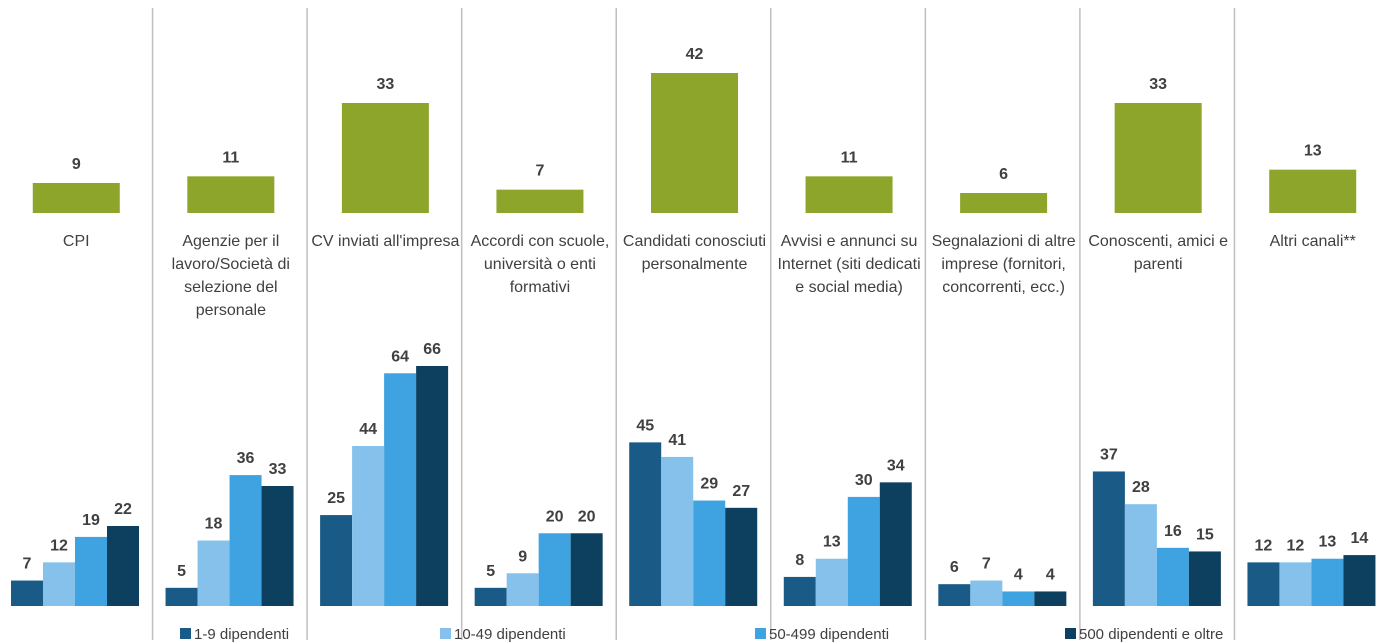  Describe the element at coordinates (123, 509) in the screenshot. I see `value-label: 22` at that location.